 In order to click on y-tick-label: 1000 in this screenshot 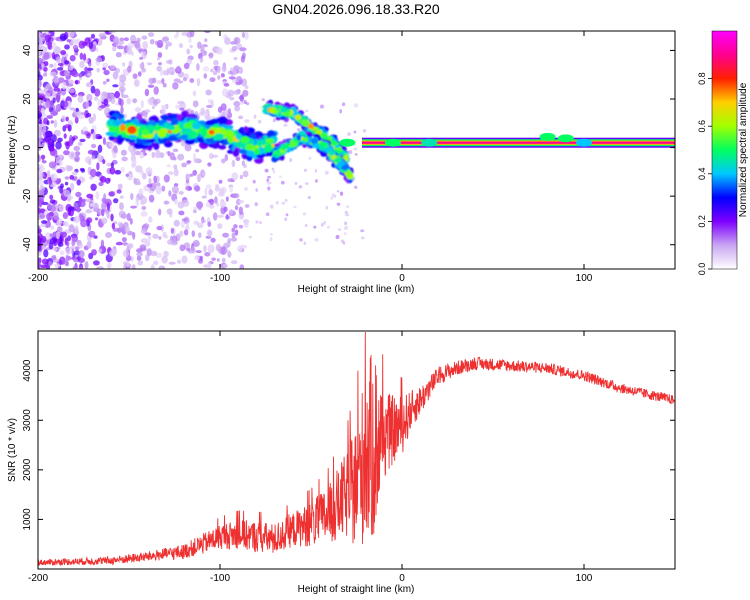, I will do `click(27, 519)`.